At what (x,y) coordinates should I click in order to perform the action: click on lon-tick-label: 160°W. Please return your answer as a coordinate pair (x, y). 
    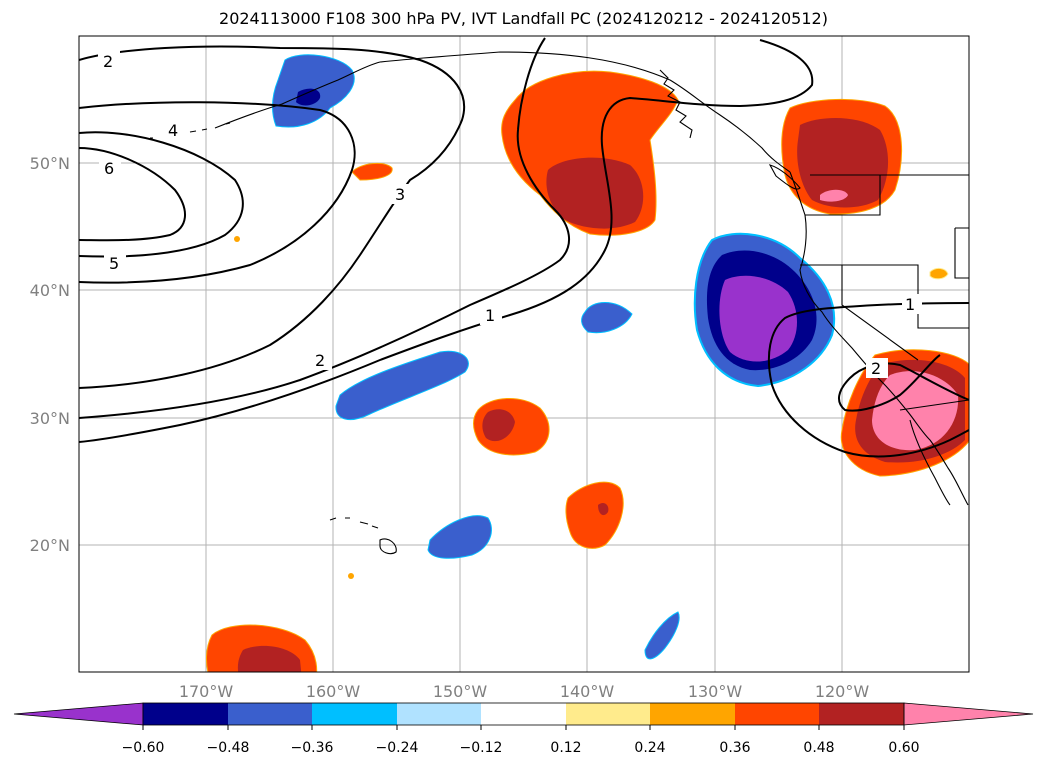
    Looking at the image, I should click on (333, 691).